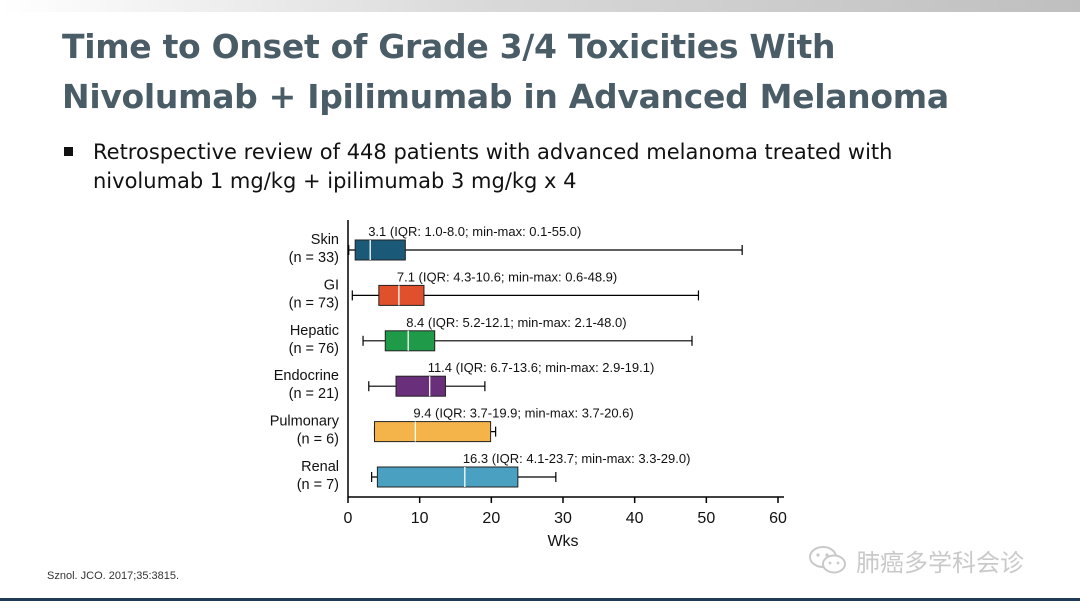 The image size is (1080, 608). I want to click on x-tick-label-50: 50, so click(706, 518).